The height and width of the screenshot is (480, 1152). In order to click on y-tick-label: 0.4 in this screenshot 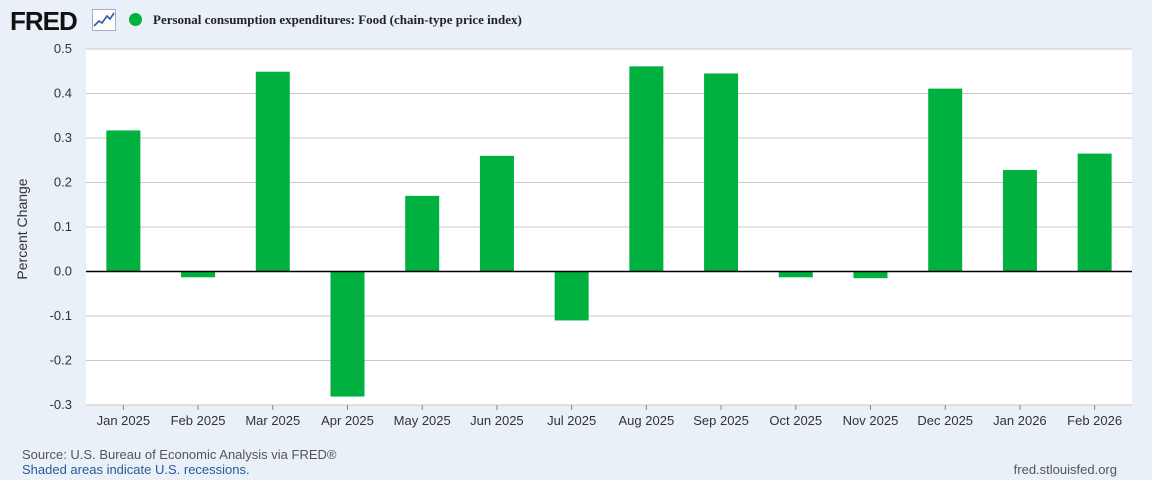, I will do `click(63, 93)`.